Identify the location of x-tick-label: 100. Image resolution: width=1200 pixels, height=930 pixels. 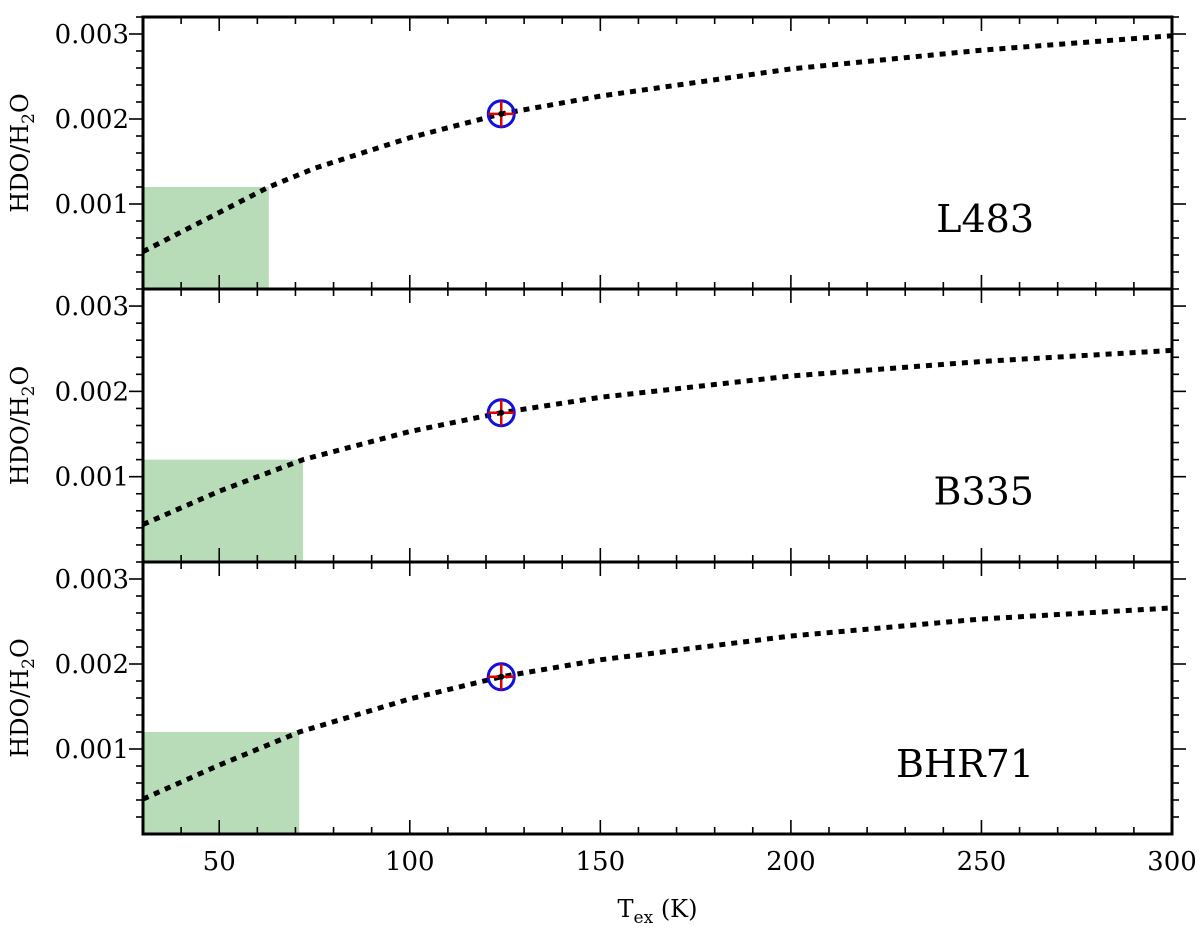
(410, 862).